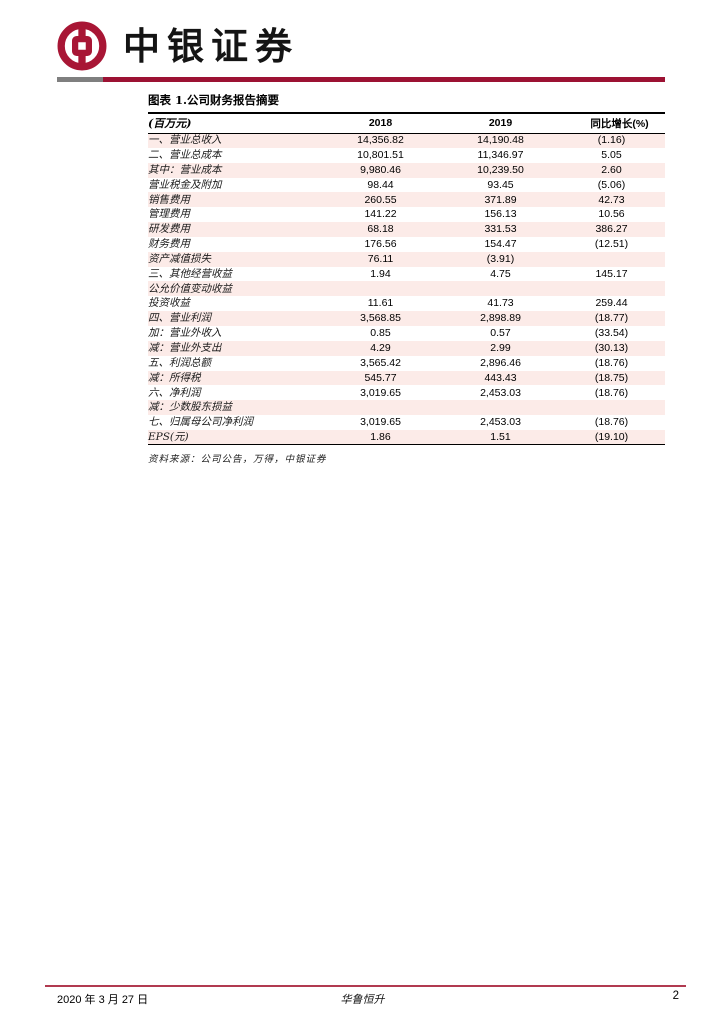 The height and width of the screenshot is (1024, 725). Describe the element at coordinates (406, 185) in the screenshot. I see `table-row: 营业税金及附加 98.44 93.45 (5.06)` at that location.